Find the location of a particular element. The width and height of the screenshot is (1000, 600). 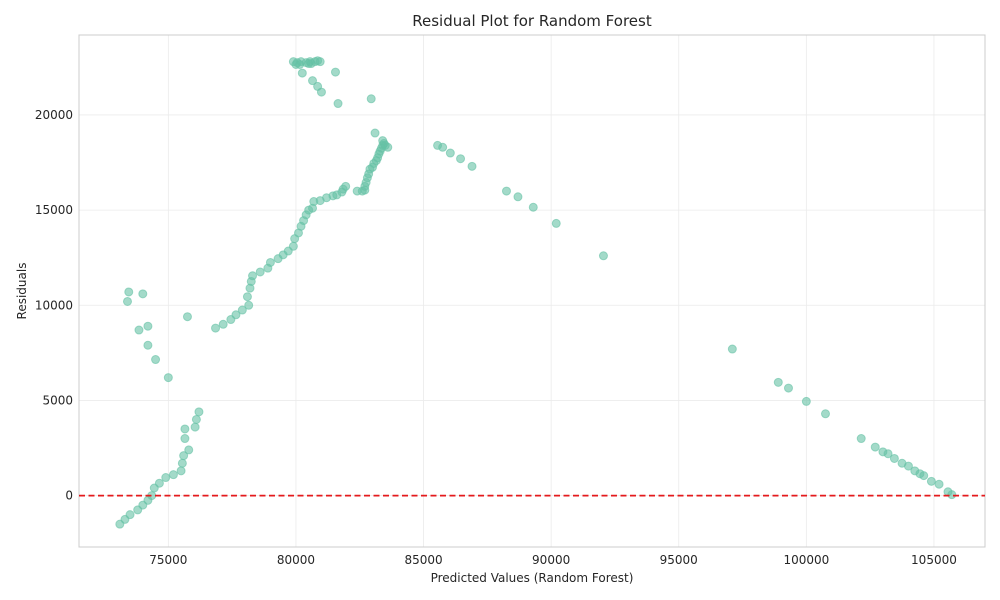

x-tick-label: 95000 is located at coordinates (679, 560).